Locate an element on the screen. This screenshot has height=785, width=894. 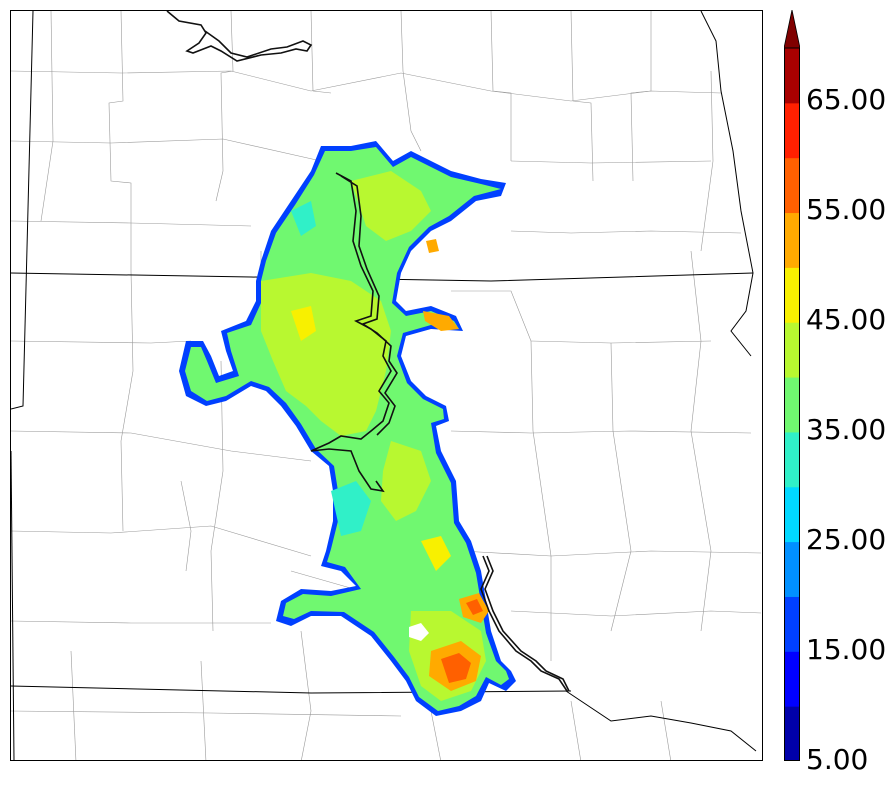
colorbar-label-55: 55.00 is located at coordinates (846, 209).